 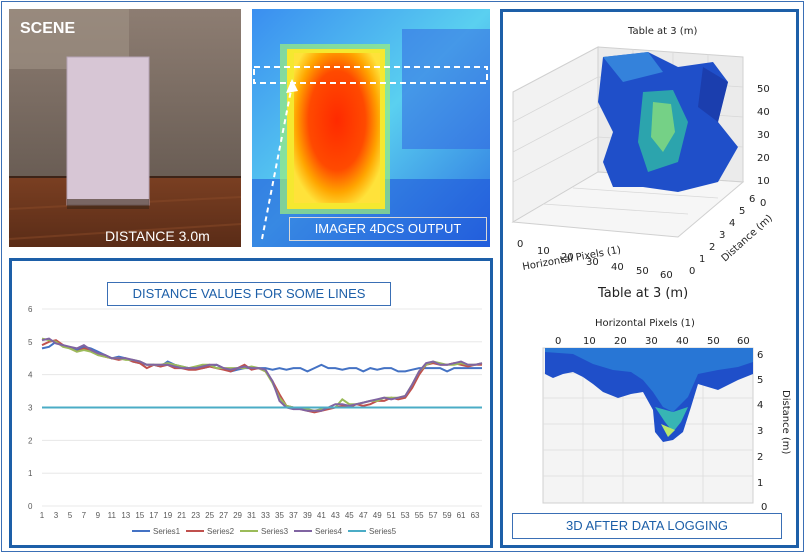 I want to click on z-tick: 10, so click(x=763, y=181).